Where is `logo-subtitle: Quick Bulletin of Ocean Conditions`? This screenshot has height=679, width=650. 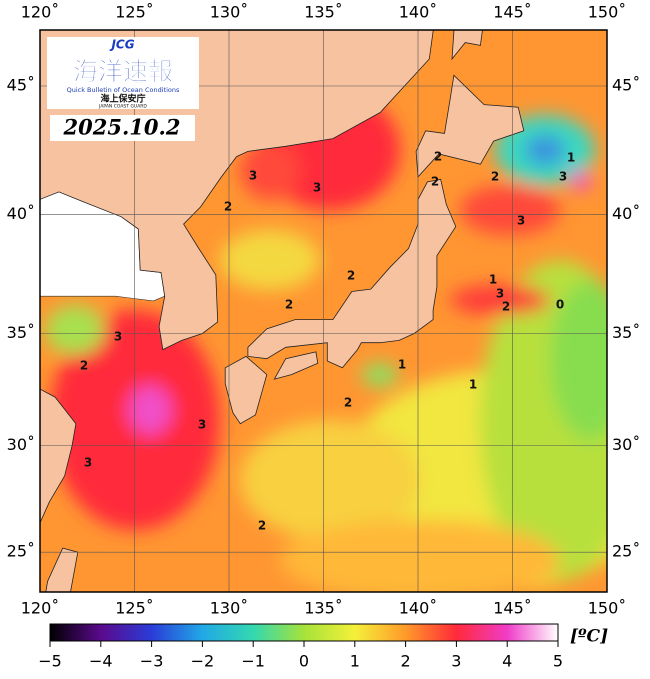 logo-subtitle: Quick Bulletin of Ocean Conditions is located at coordinates (123, 90).